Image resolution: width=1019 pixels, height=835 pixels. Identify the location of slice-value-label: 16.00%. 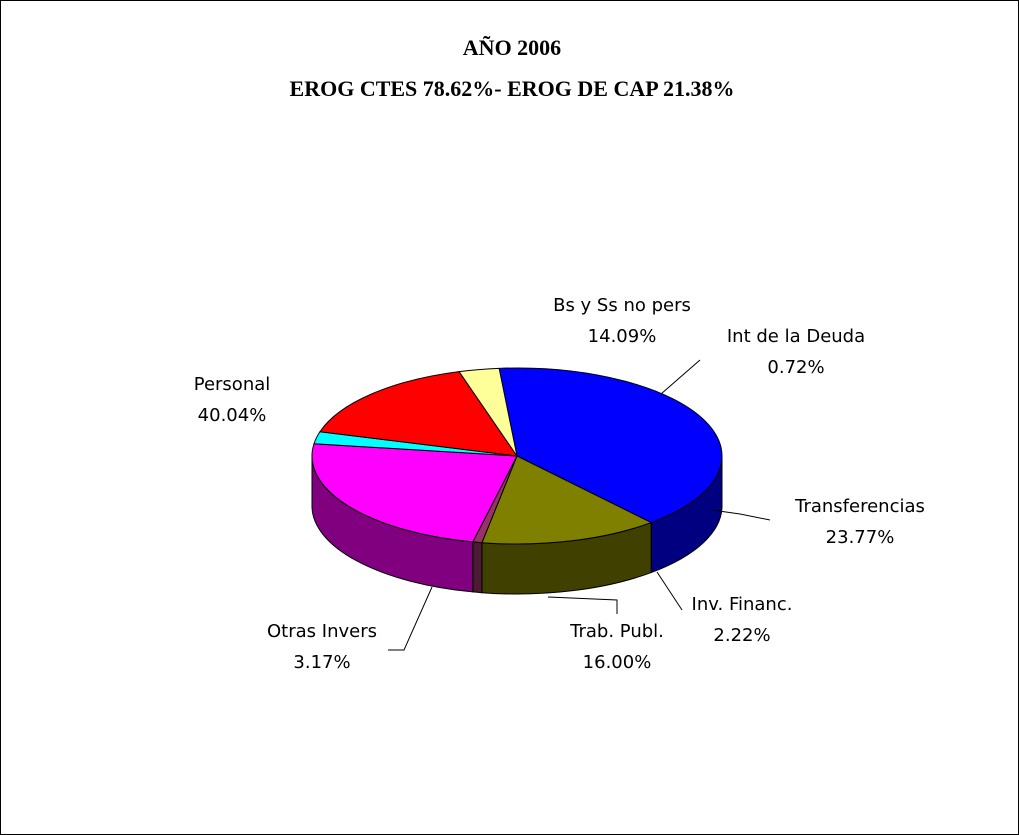
(617, 662).